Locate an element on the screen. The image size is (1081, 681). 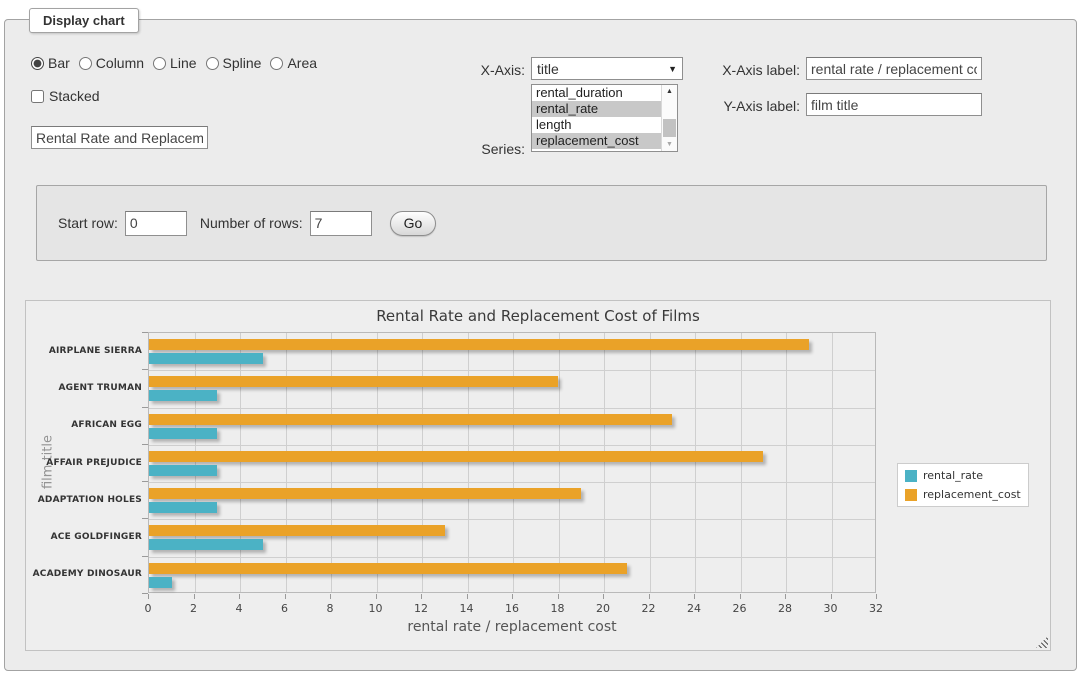
x-axis-label-label: X-Axis label: is located at coordinates (761, 70).